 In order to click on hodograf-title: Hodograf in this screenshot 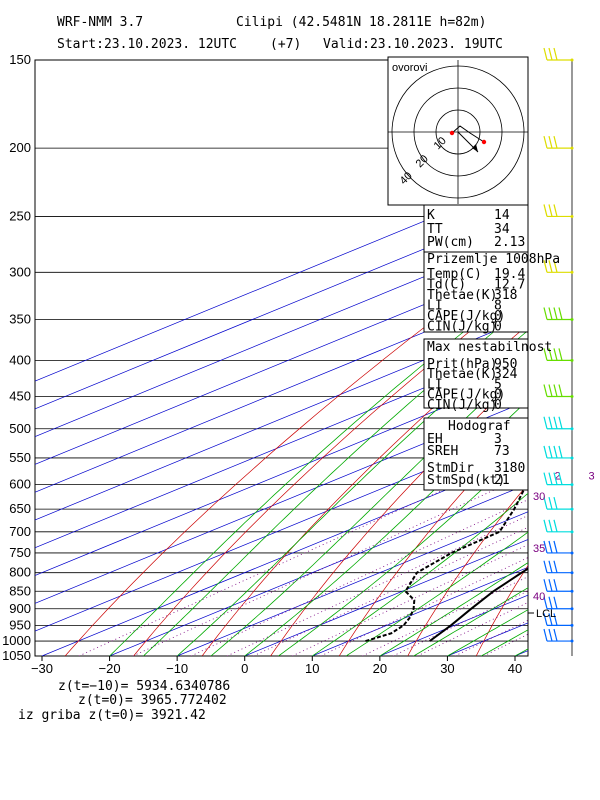, I will do `click(479, 426)`.